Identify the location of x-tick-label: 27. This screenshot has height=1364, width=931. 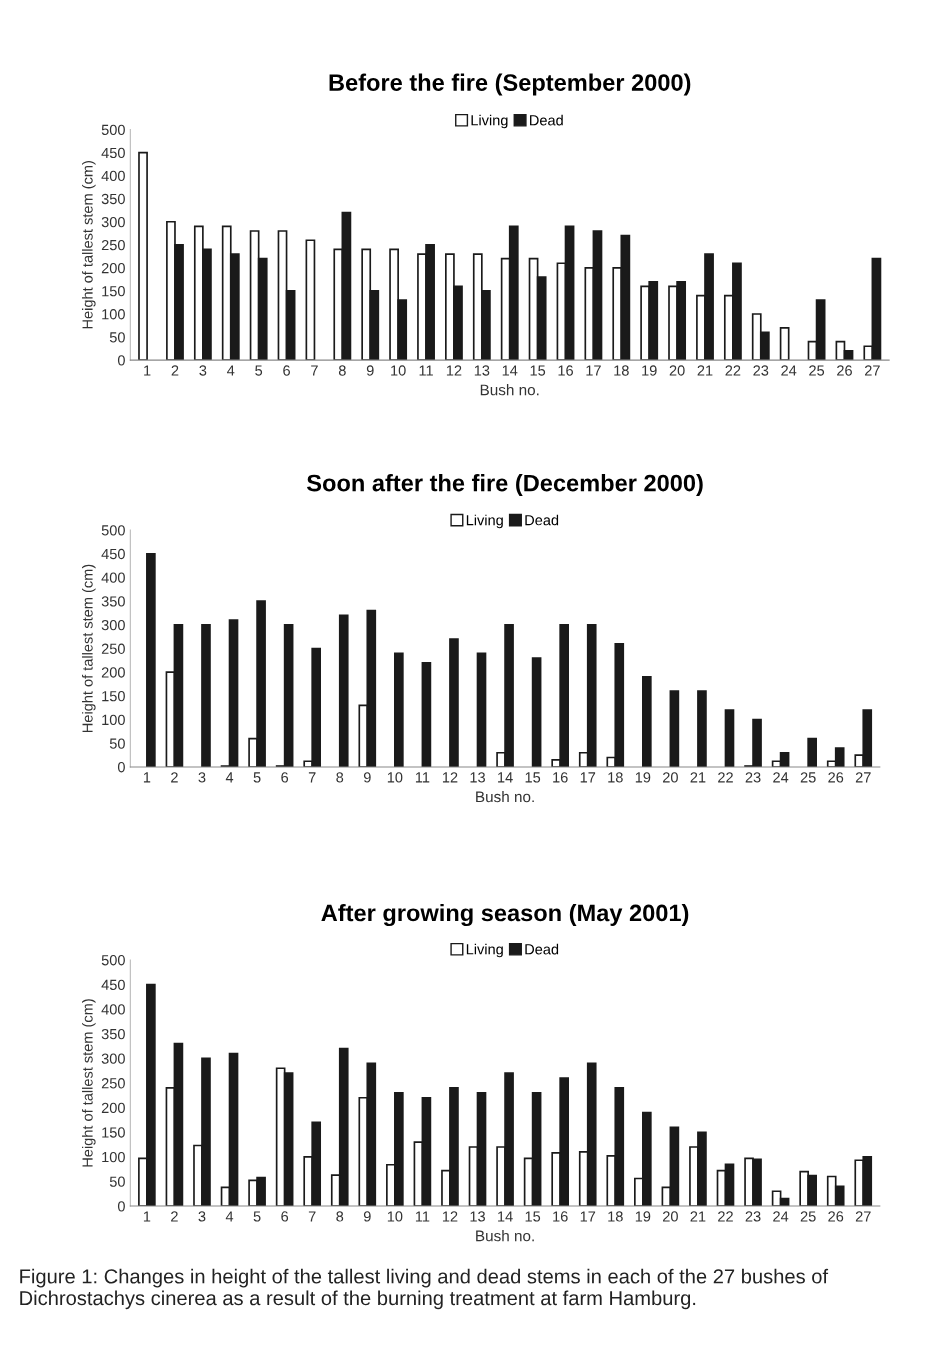
(872, 370).